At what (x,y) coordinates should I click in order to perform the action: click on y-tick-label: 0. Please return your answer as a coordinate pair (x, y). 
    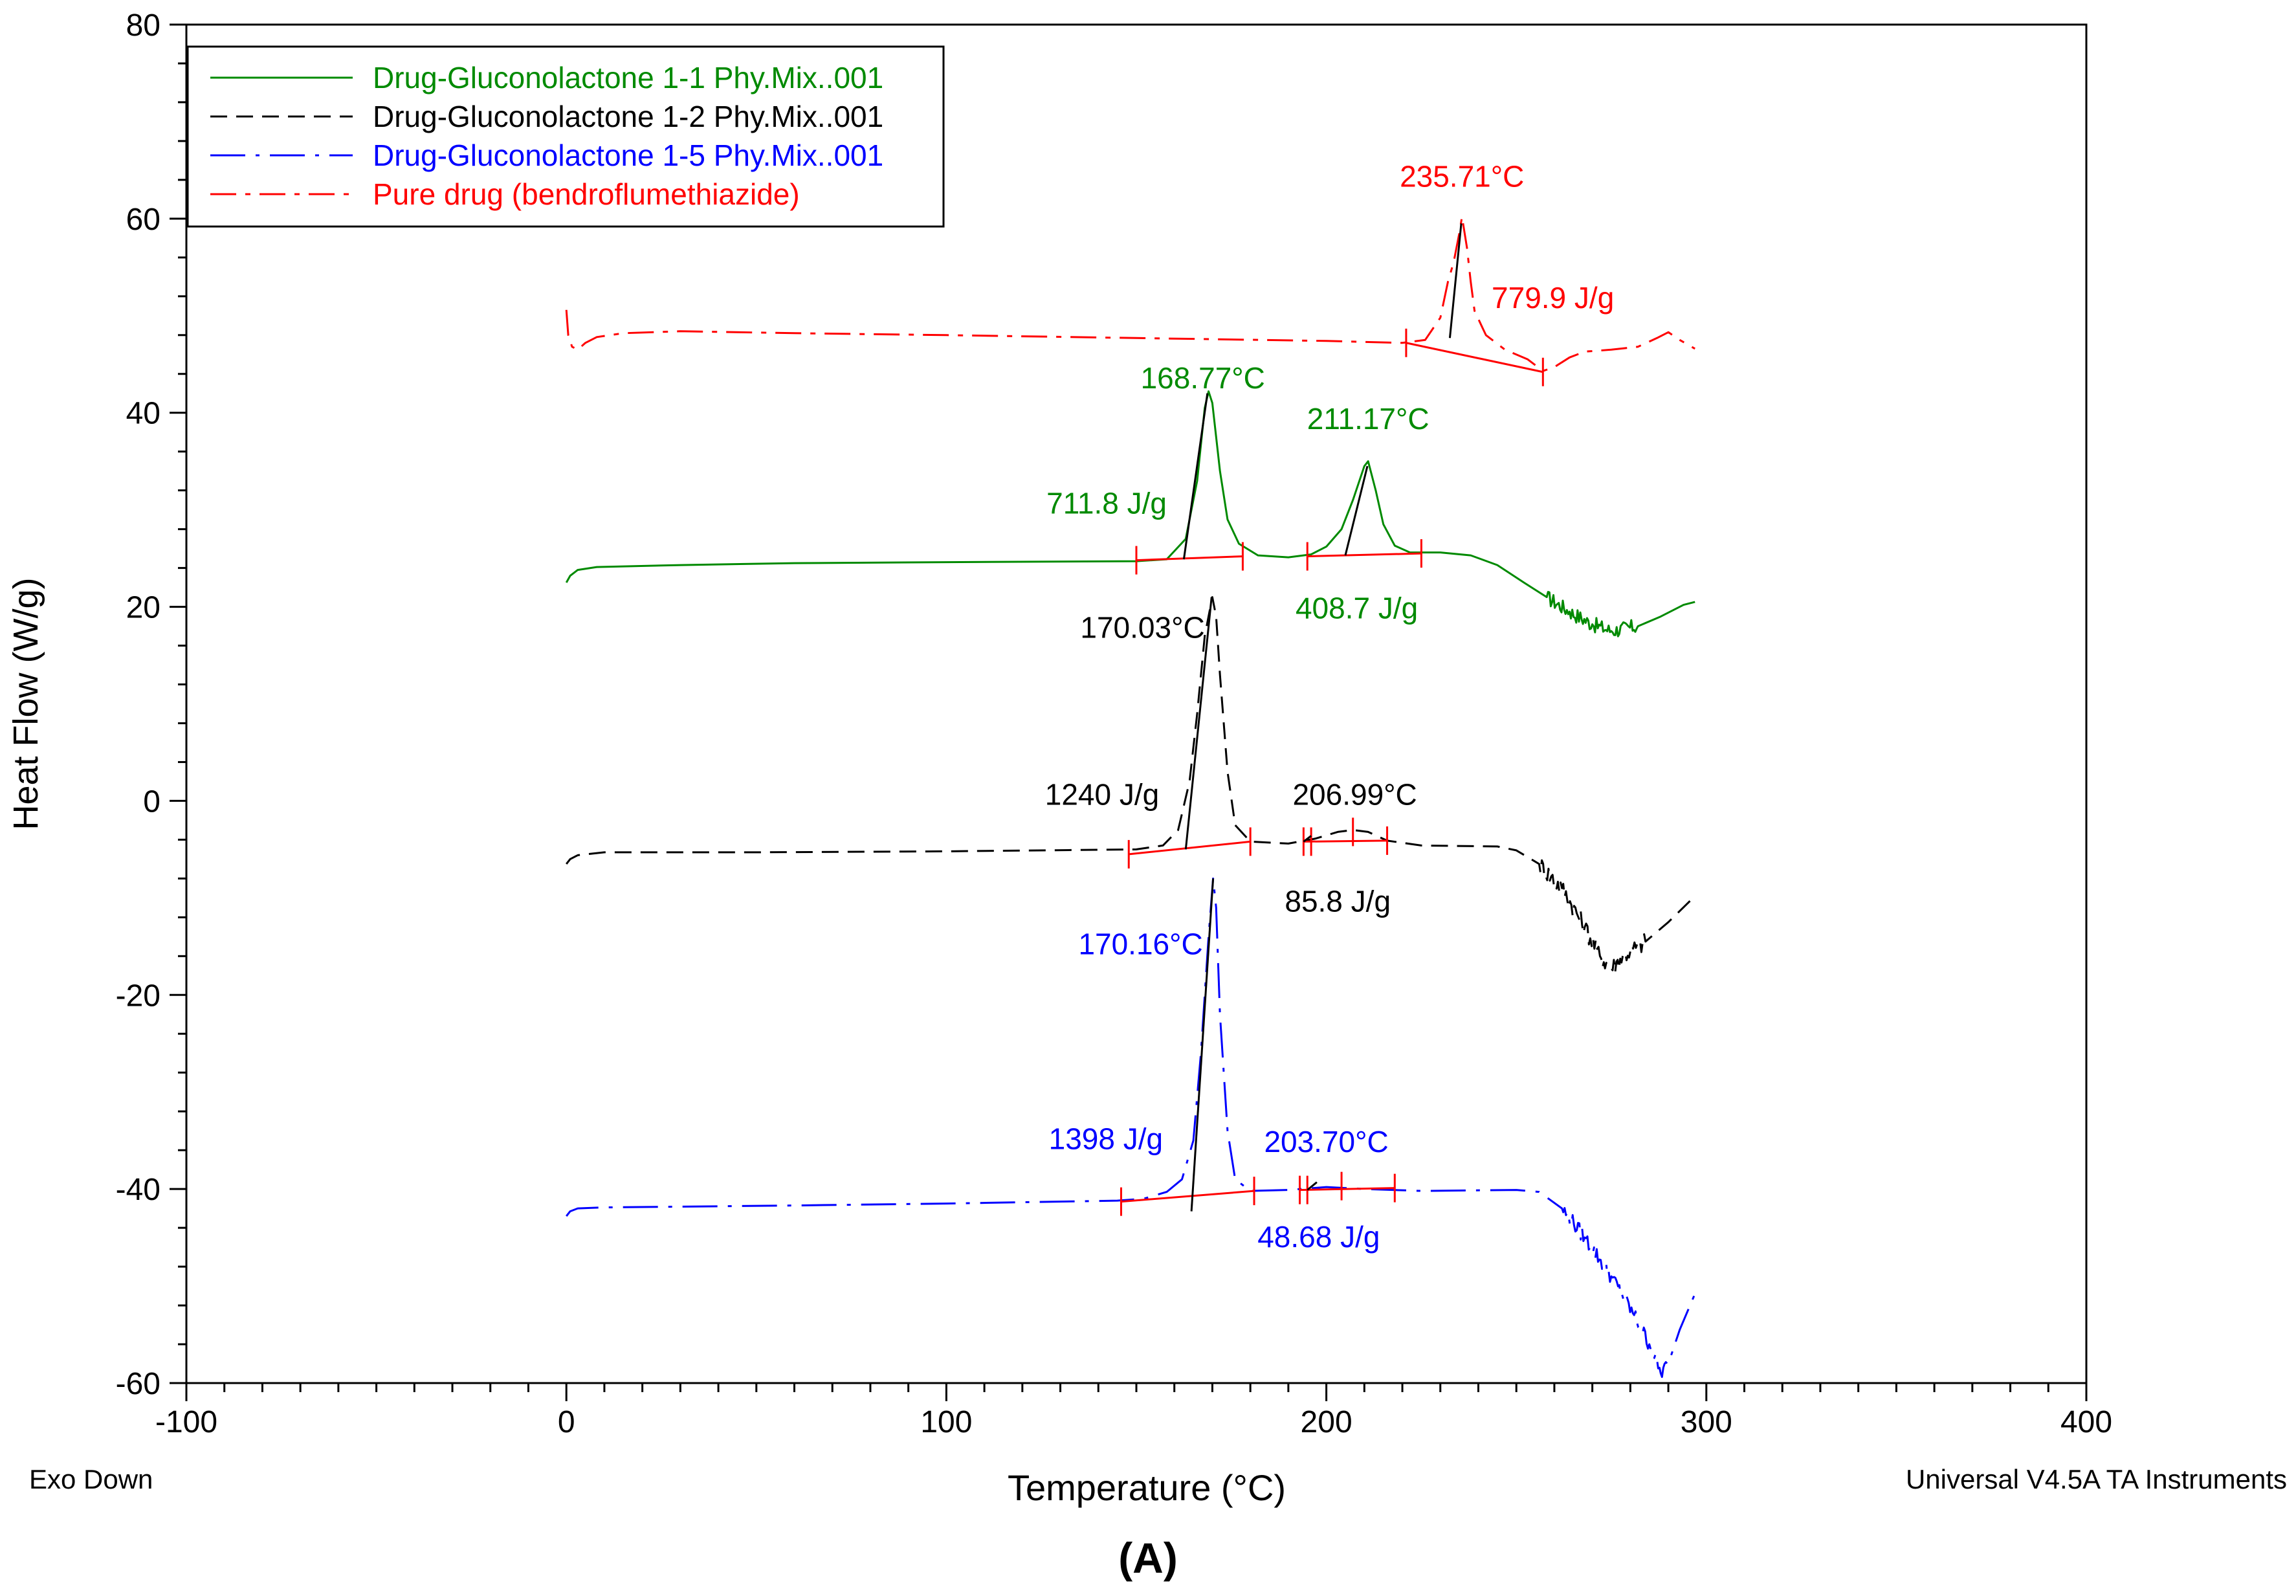
    Looking at the image, I should click on (152, 801).